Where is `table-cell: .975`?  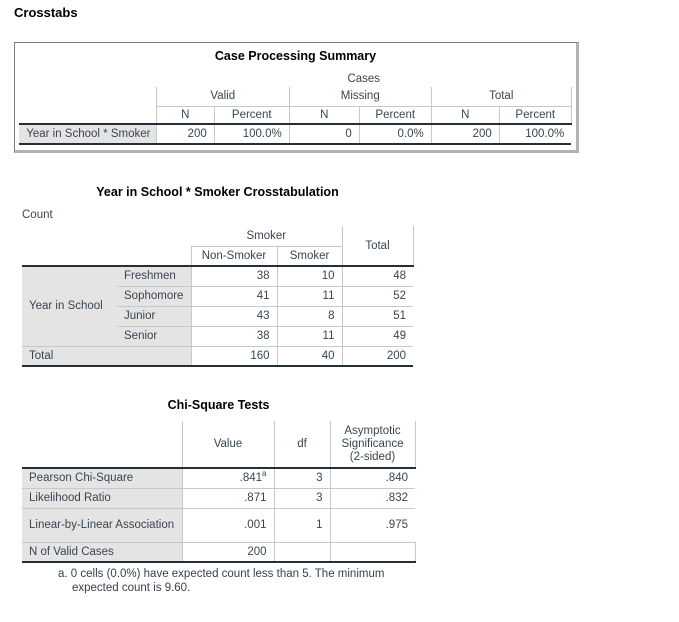
table-cell: .975 is located at coordinates (372, 525).